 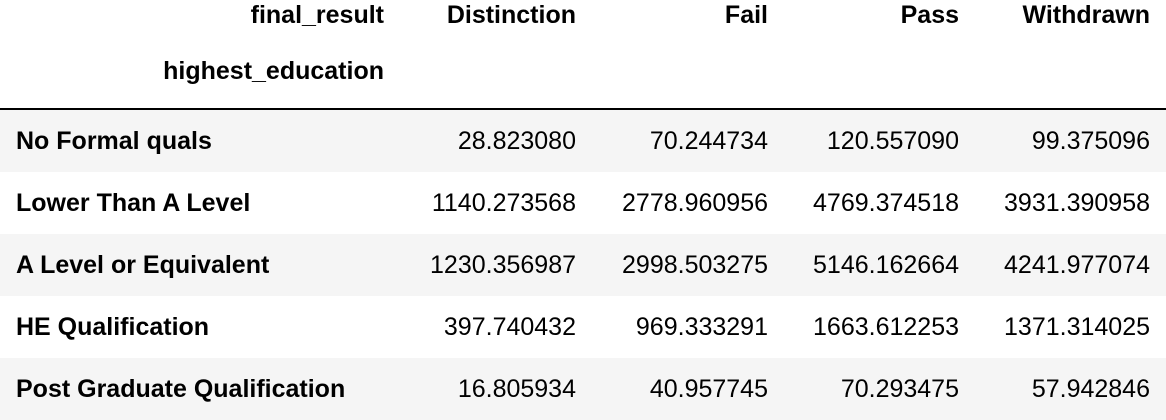 What do you see at coordinates (317, 14) in the screenshot?
I see `columns-name-label: final_result` at bounding box center [317, 14].